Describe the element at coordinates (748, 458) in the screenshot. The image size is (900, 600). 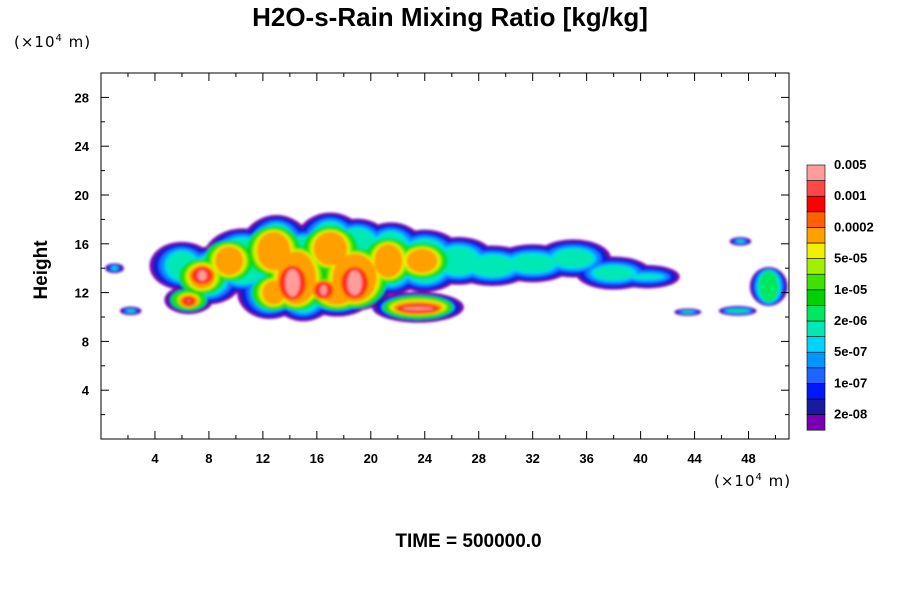
I see `x-tick-label: 48` at that location.